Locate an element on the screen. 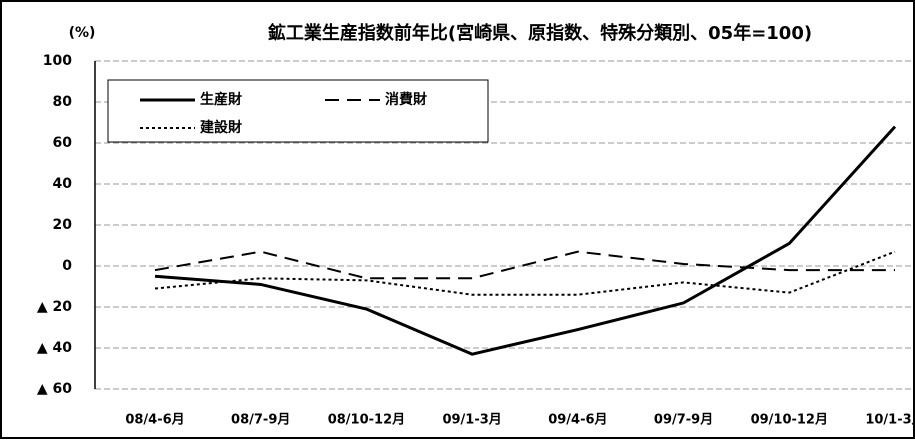 The width and height of the screenshot is (915, 443). x-tick-label: 08/4-6月 is located at coordinates (154, 420).